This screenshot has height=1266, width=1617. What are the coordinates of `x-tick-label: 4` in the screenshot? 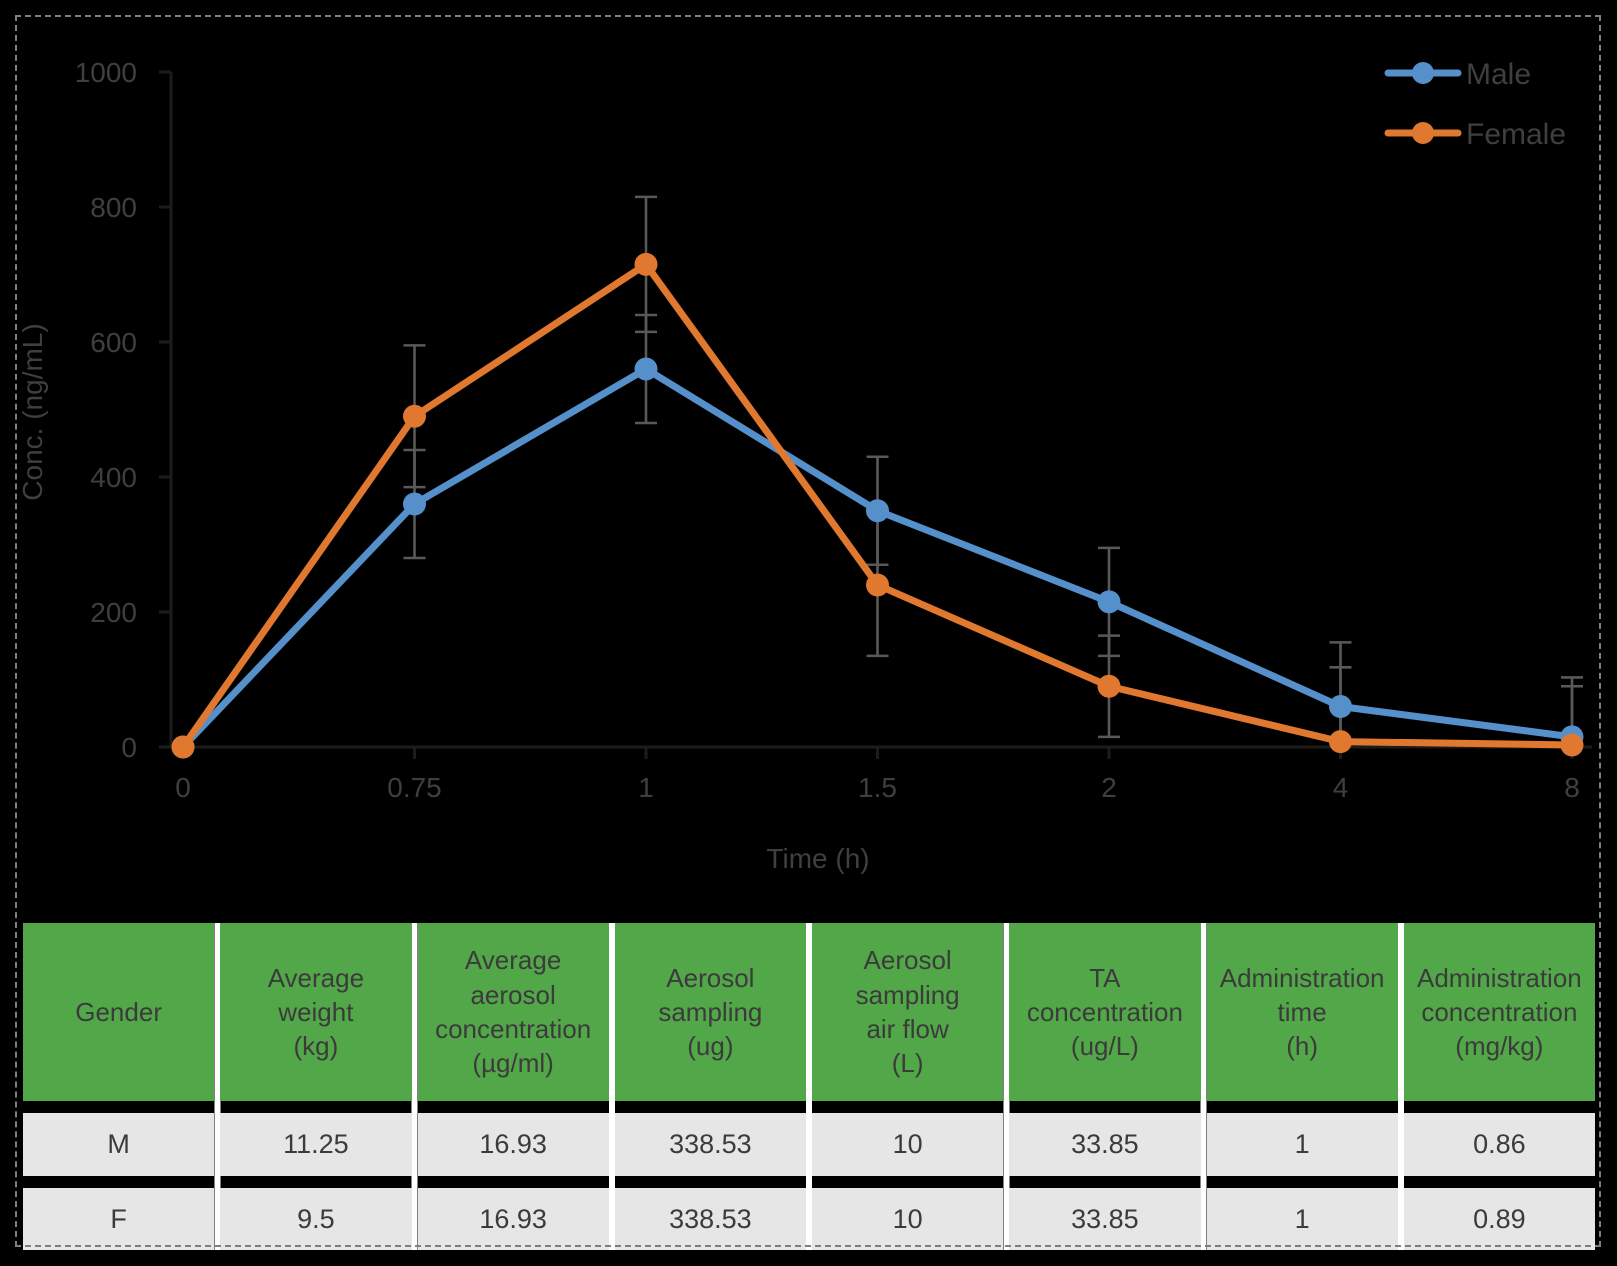 It's located at (1341, 787).